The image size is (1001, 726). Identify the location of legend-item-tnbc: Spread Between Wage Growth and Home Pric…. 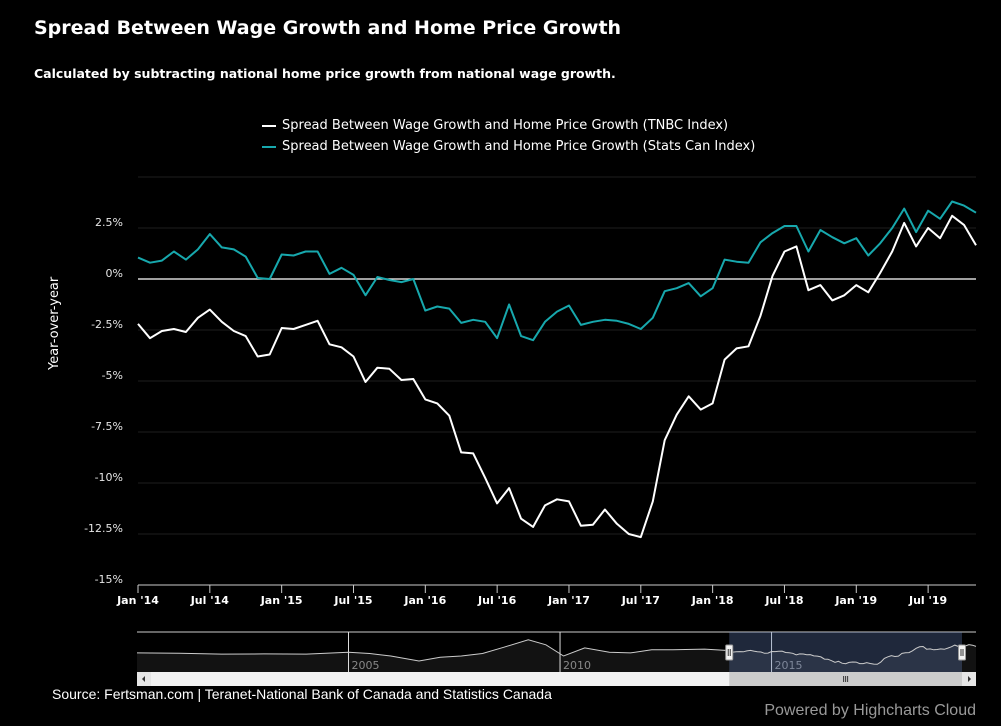
(495, 125).